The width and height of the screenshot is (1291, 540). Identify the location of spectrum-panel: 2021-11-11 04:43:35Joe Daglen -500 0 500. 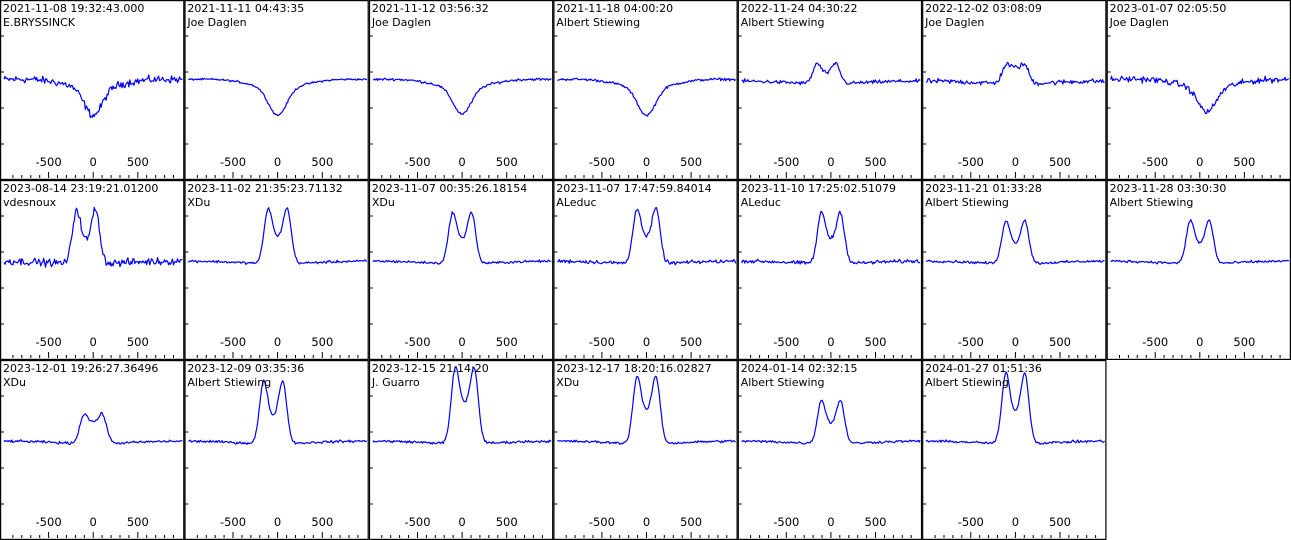
(276, 90).